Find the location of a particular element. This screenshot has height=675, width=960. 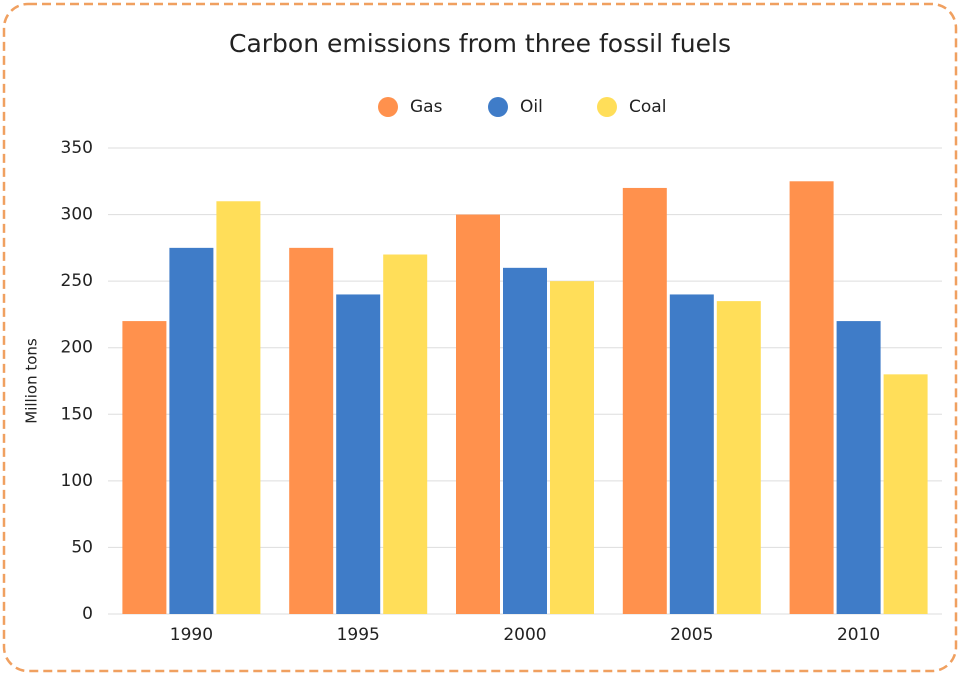

x-tick-label: 1995 is located at coordinates (358, 635).